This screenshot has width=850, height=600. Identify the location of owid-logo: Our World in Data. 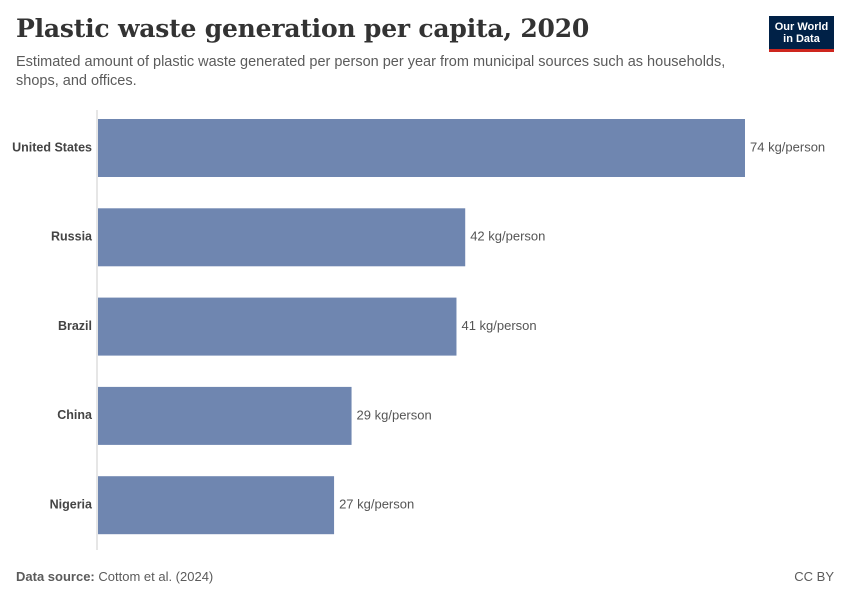
(801, 34).